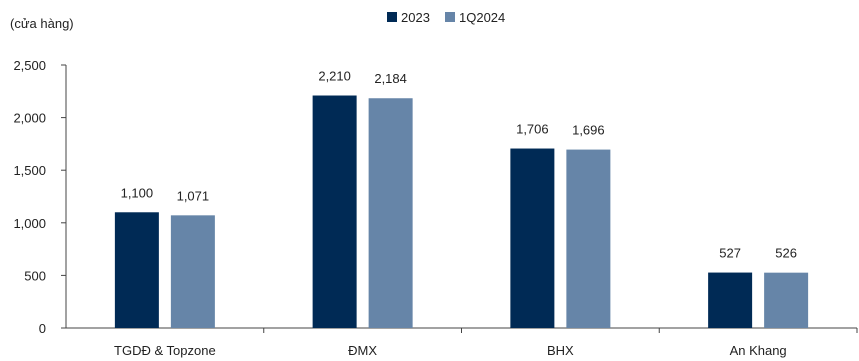 The width and height of the screenshot is (859, 361). I want to click on data-label: 1,071, so click(193, 195).